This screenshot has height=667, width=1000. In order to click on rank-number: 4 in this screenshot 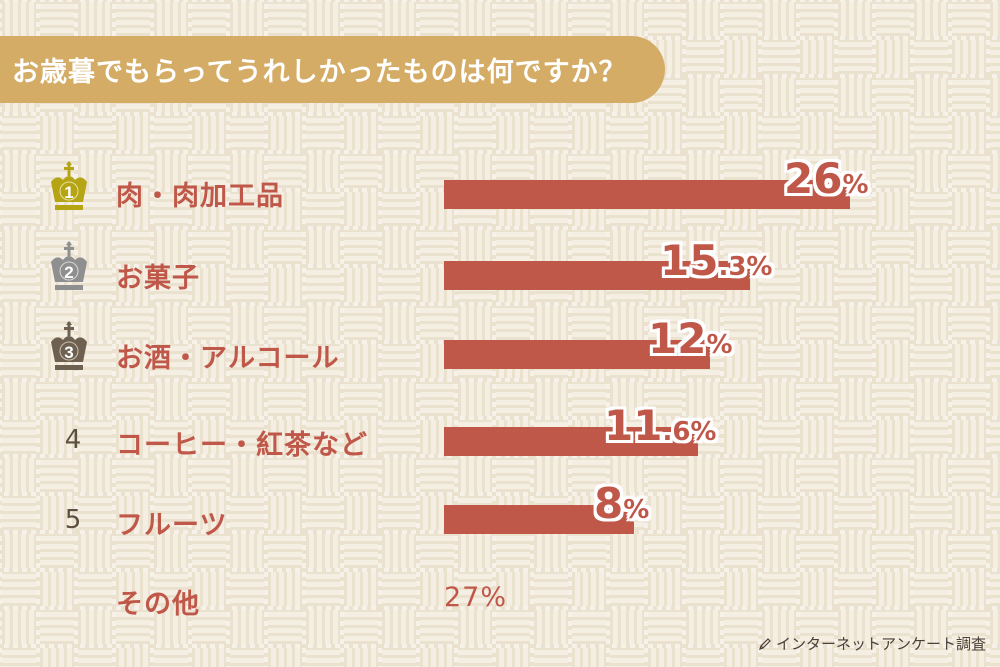, I will do `click(73, 440)`.